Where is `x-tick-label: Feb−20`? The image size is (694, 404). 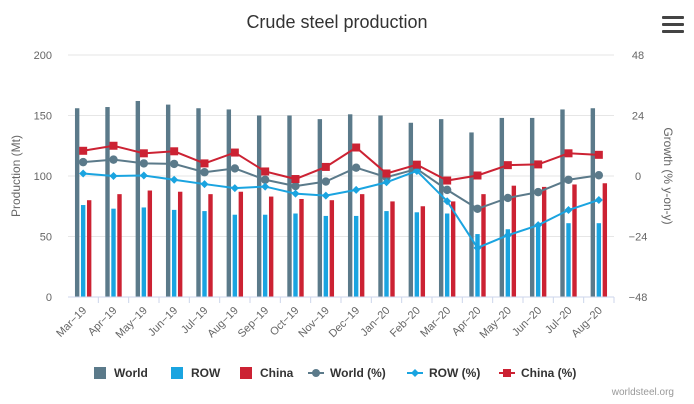 x-tick-label: Feb−20 is located at coordinates (405, 322).